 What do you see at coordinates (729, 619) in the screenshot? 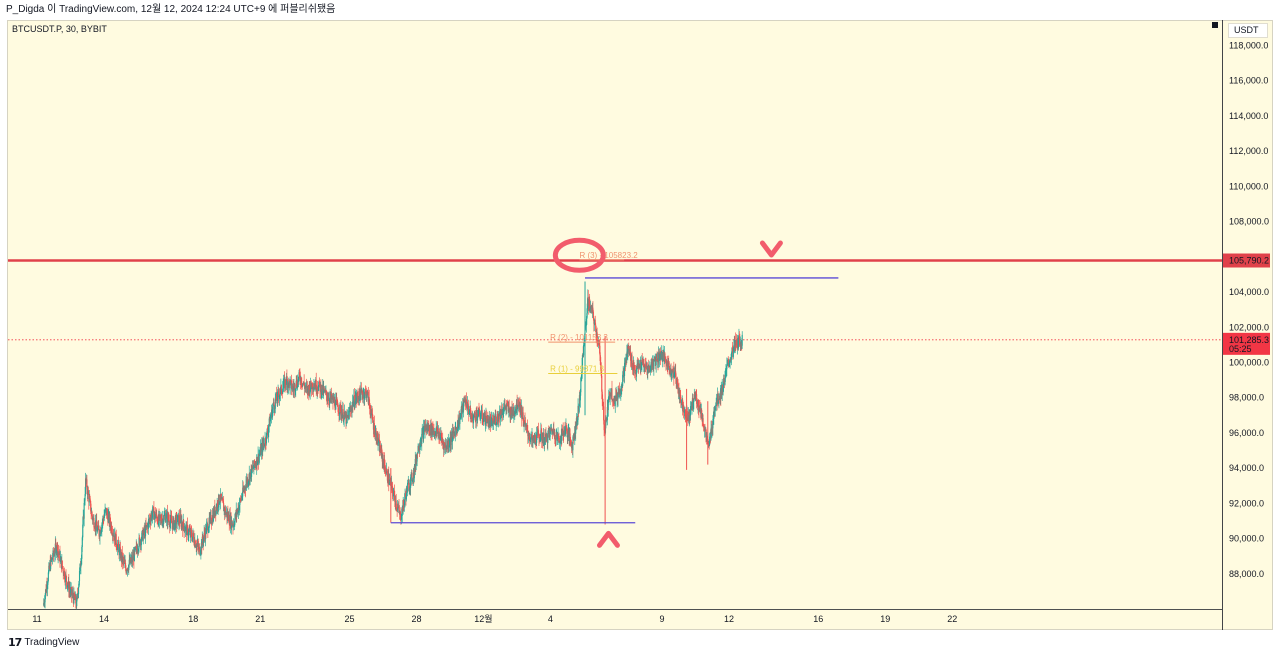
I see `time-tick-label: 12` at bounding box center [729, 619].